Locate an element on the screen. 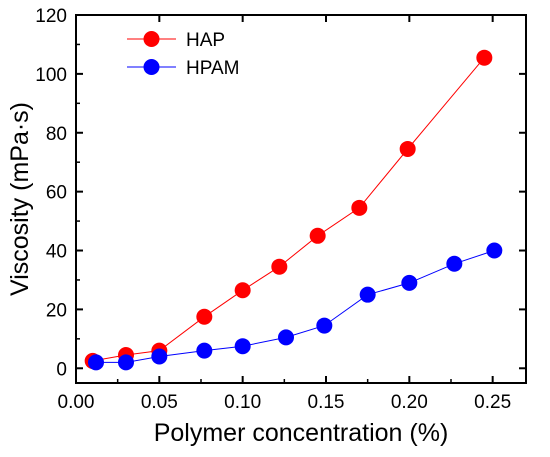 Image resolution: width=550 pixels, height=457 pixels. legend: HAP HPAM is located at coordinates (183, 54).